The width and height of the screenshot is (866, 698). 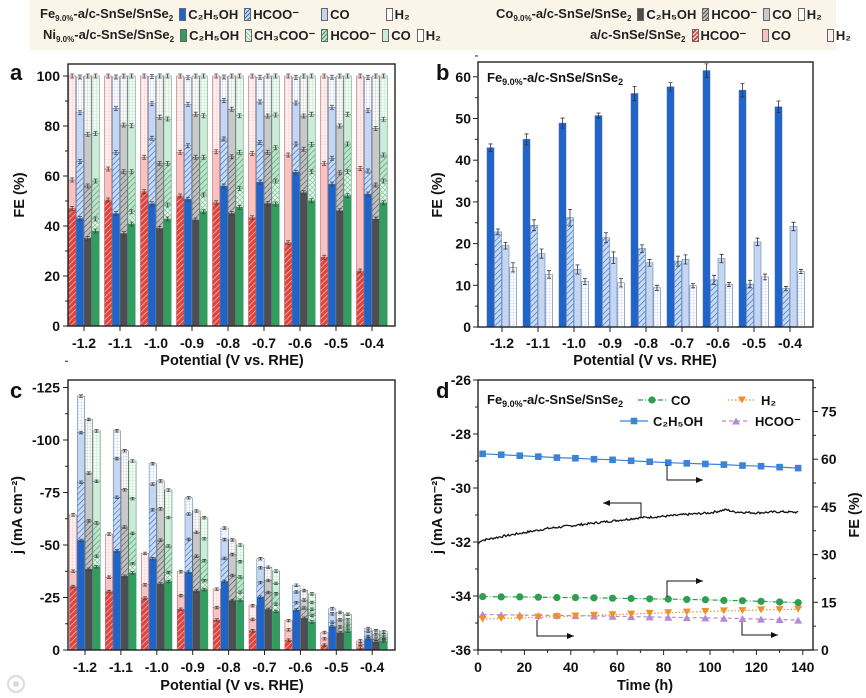 What do you see at coordinates (46, 388) in the screenshot?
I see `y-tick-label: -125` at bounding box center [46, 388].